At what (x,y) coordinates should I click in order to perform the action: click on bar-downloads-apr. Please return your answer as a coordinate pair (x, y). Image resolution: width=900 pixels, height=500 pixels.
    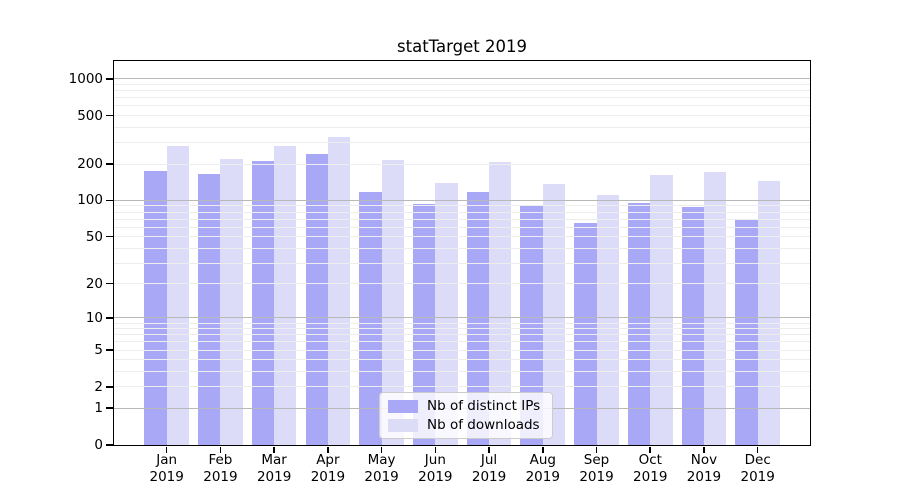
    Looking at the image, I should click on (339, 290).